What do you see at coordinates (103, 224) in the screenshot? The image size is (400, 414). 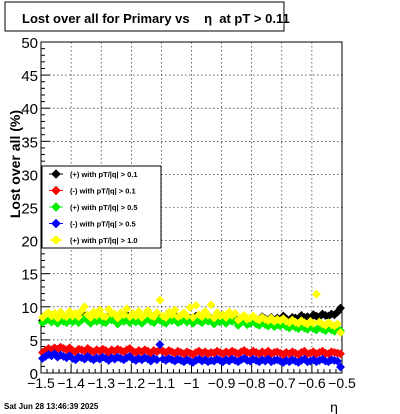 I see `legend-label: (-) with pT/|q| > 0.5` at bounding box center [103, 224].